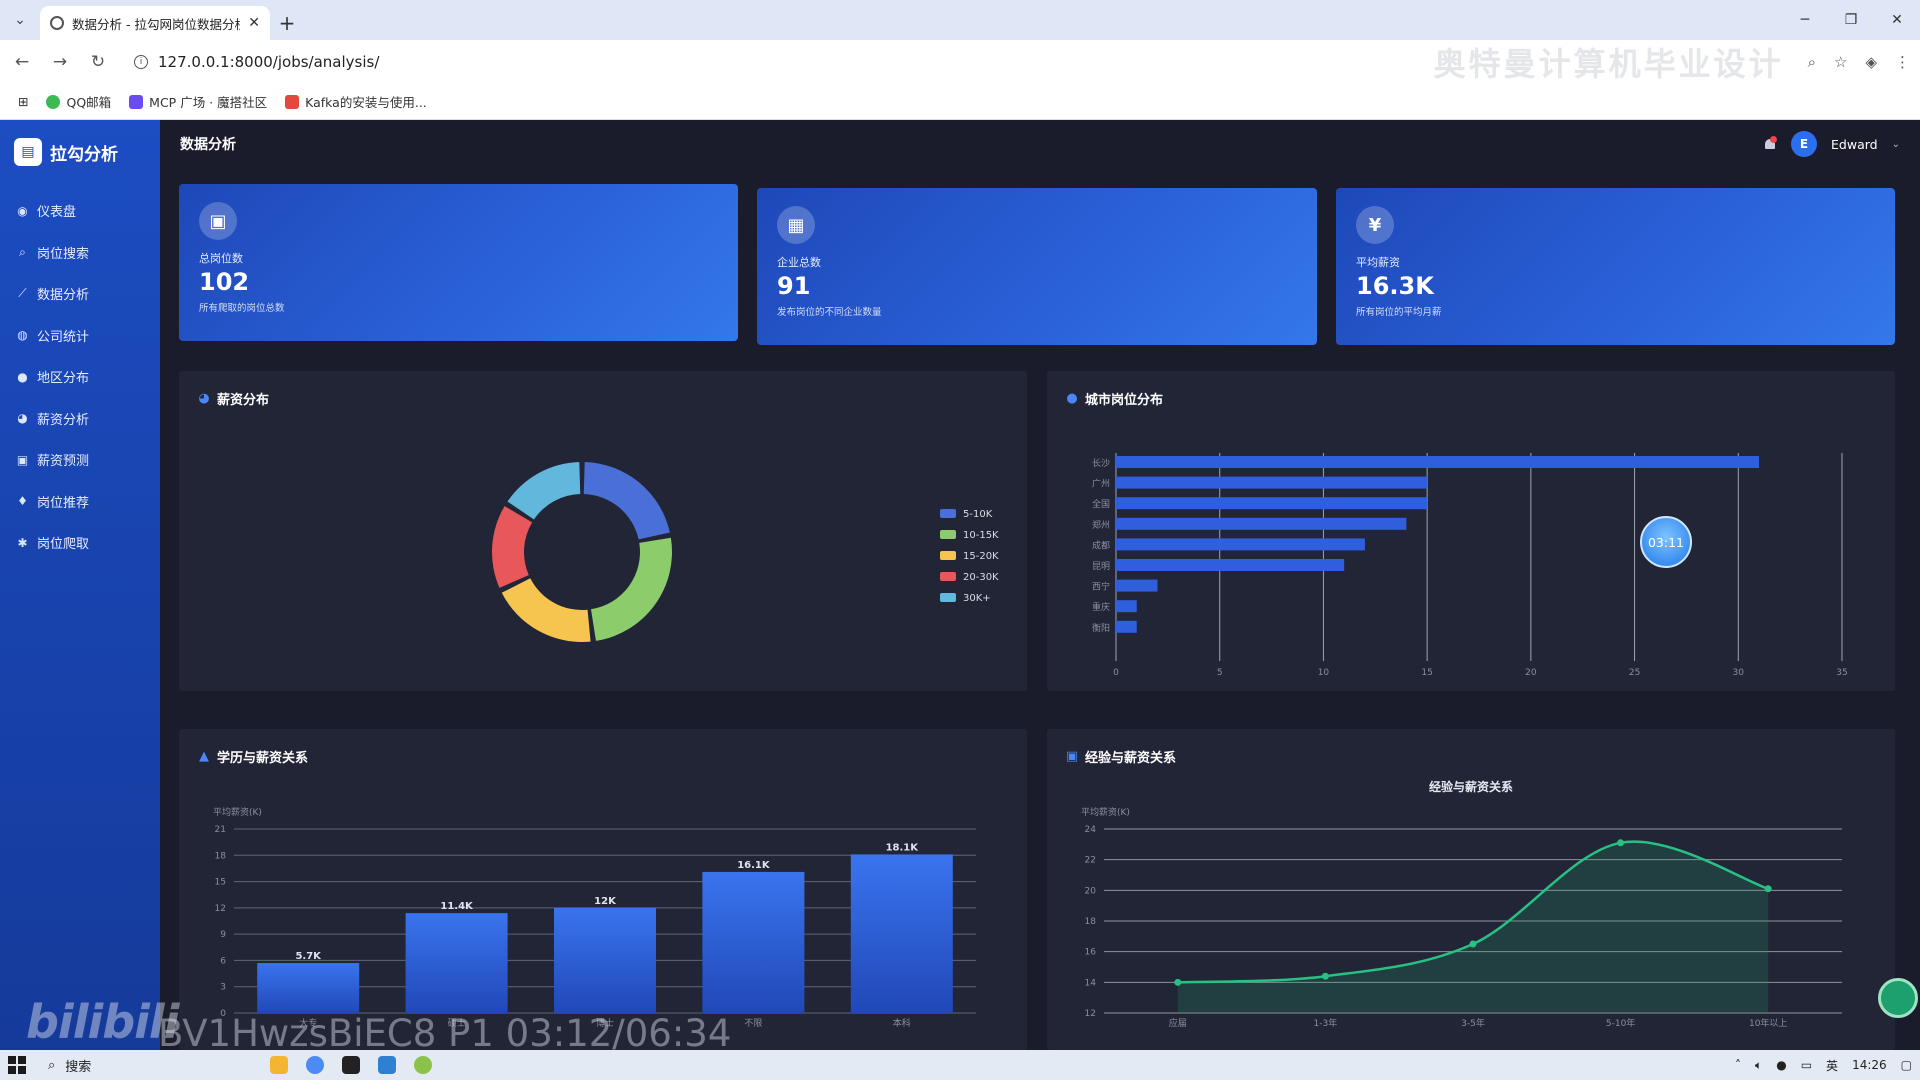  Describe the element at coordinates (1804, 144) in the screenshot. I see `avatar: E` at that location.